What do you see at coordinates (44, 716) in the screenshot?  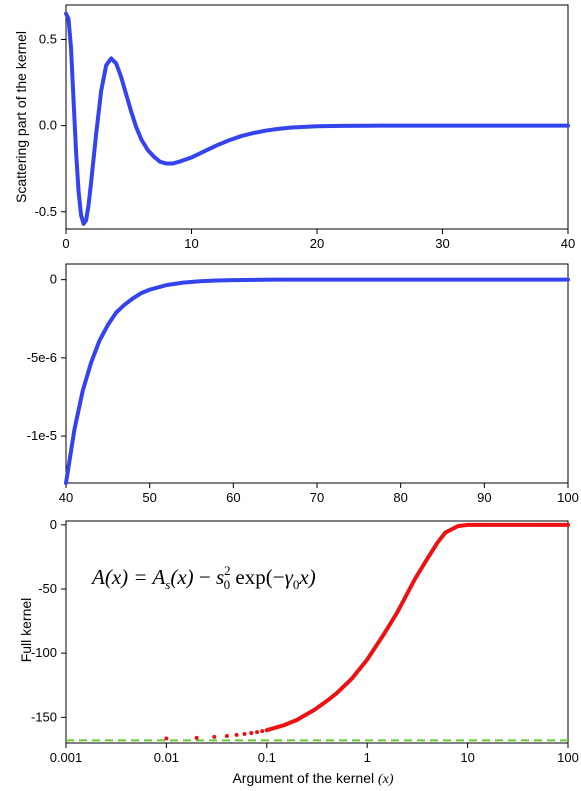 I see `y-tick-label: -150` at bounding box center [44, 716].